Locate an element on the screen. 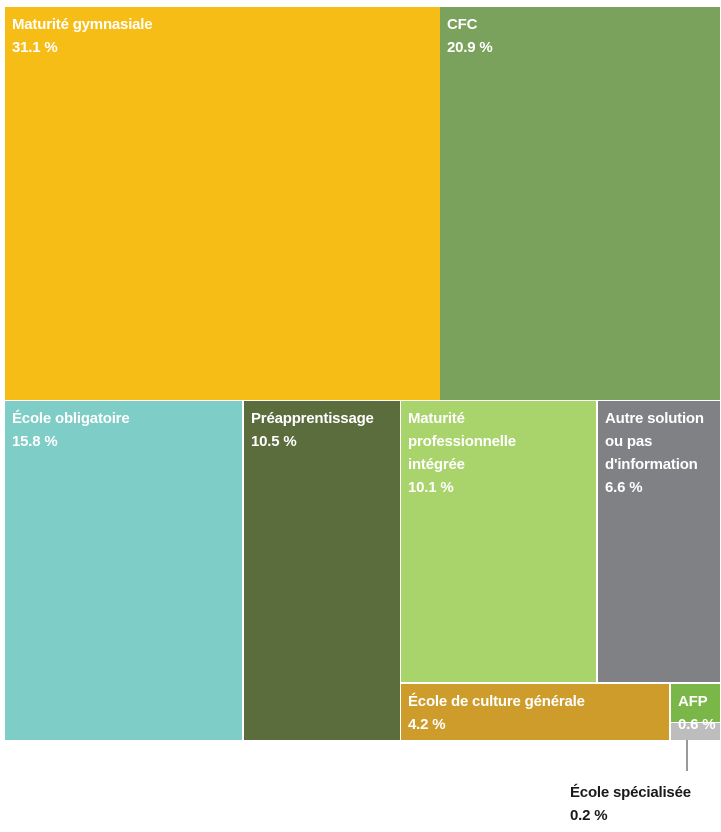 The image size is (721, 832). tile-rect-ecole-obligatoire is located at coordinates (123, 570).